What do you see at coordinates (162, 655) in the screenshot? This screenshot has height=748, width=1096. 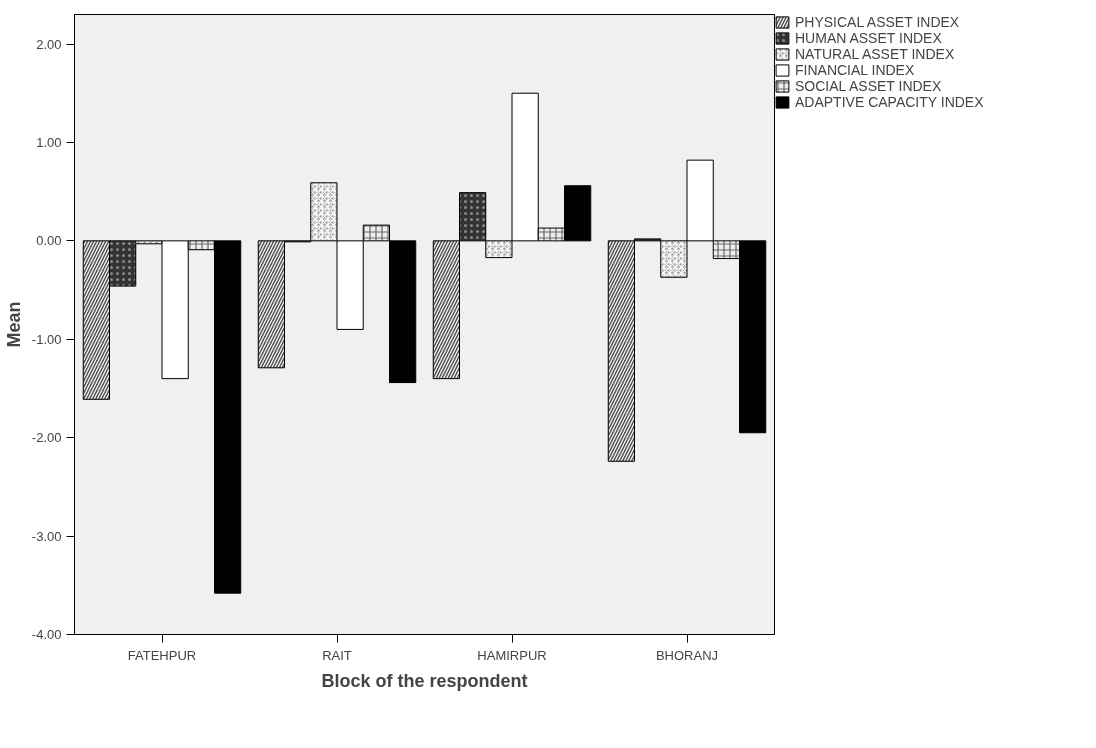 I see `x-tick-label: FATEHPUR` at bounding box center [162, 655].